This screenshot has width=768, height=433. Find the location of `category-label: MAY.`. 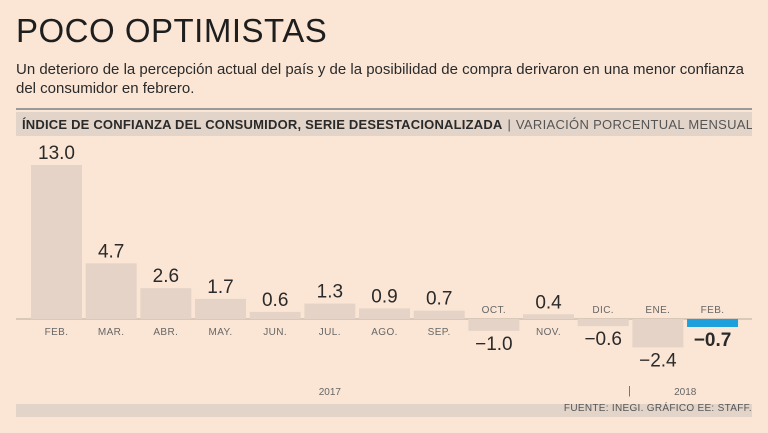

category-label: MAY. is located at coordinates (220, 332).